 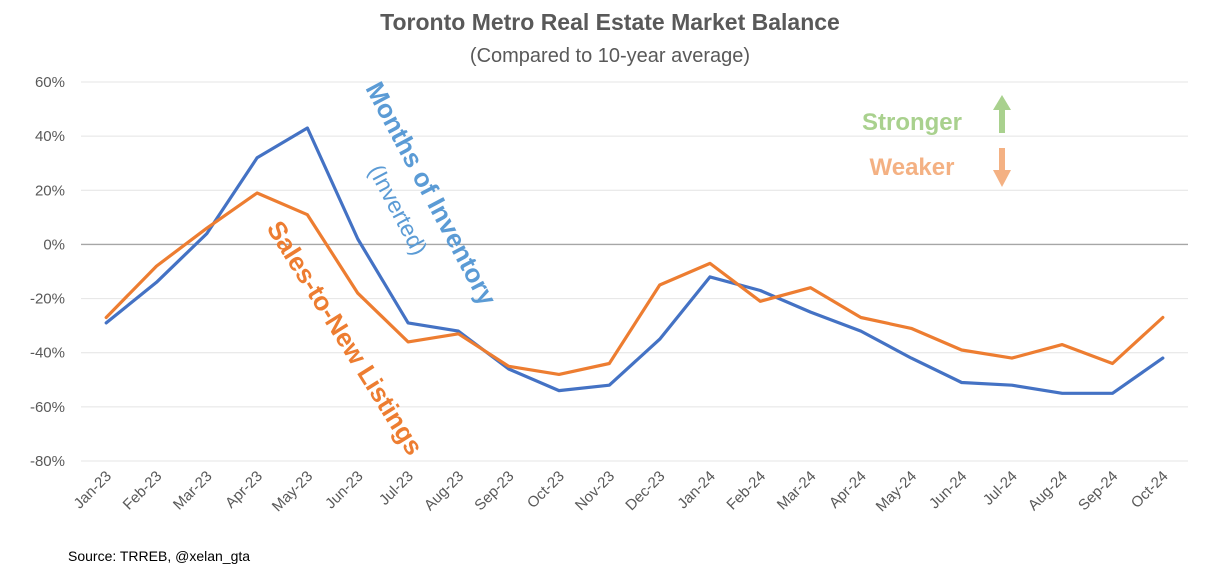 I want to click on x-tick-label: May-23, so click(x=292, y=491).